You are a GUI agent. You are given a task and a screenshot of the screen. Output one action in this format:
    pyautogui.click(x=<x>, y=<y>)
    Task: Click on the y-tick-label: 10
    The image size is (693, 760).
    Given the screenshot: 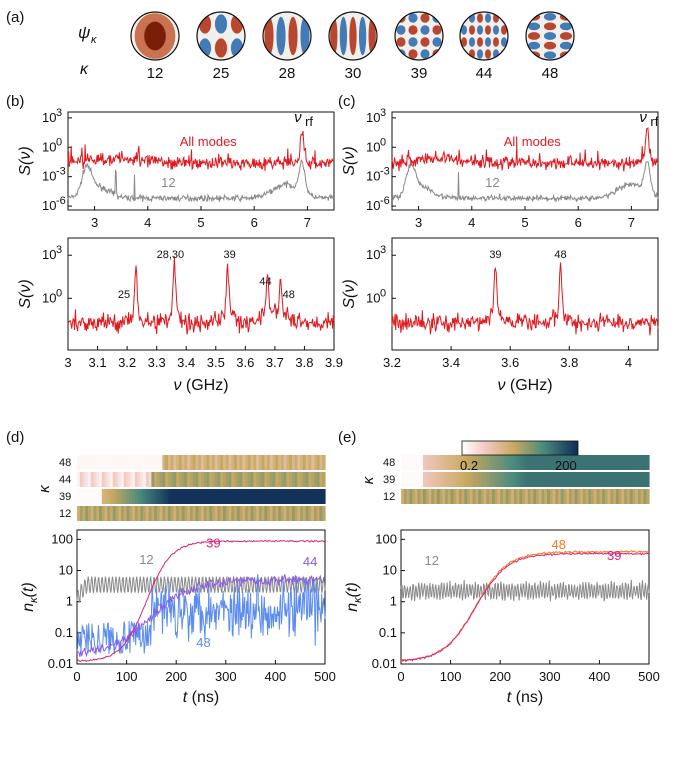 What is the action you would take?
    pyautogui.click(x=49, y=146)
    